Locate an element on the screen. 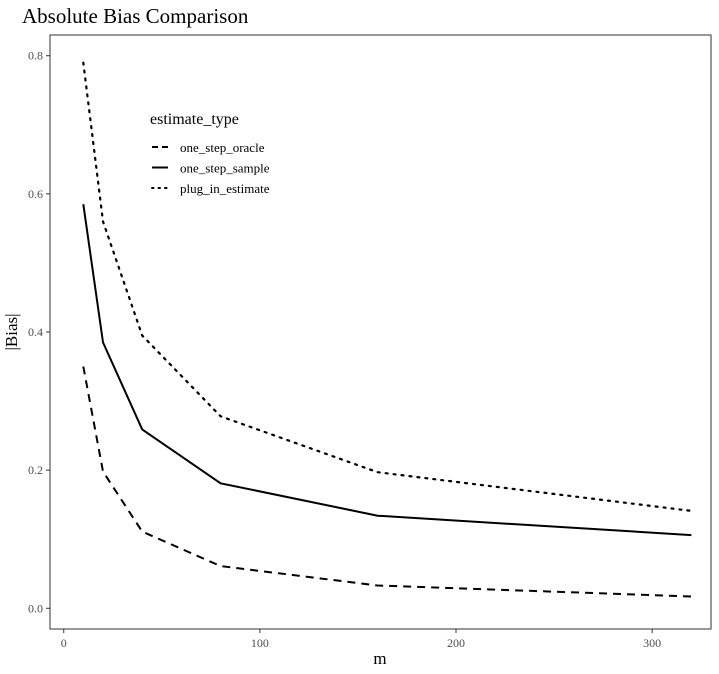 Image resolution: width=719 pixels, height=674 pixels. y-axis-label: |Bias| is located at coordinates (11, 331).